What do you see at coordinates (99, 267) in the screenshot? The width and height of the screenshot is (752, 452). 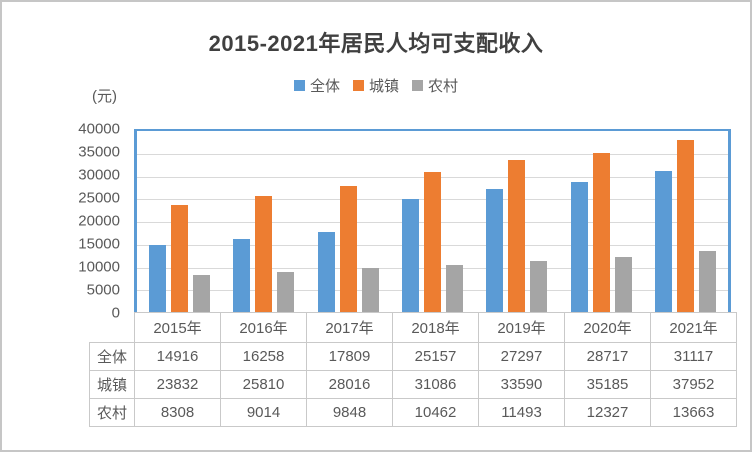 I see `y-axis-tick-label: 10000` at bounding box center [99, 267].